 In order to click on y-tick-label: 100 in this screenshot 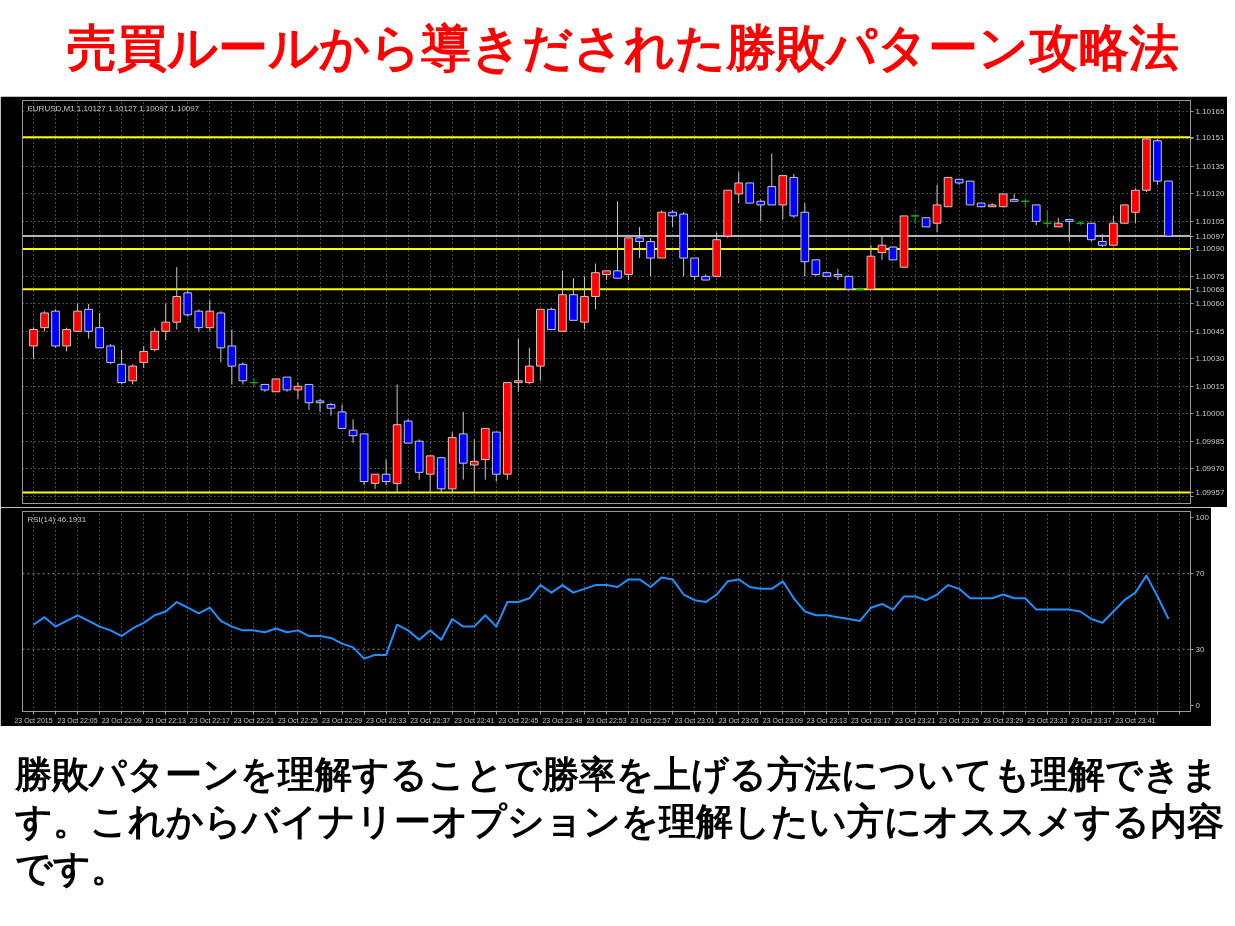, I will do `click(1202, 517)`.